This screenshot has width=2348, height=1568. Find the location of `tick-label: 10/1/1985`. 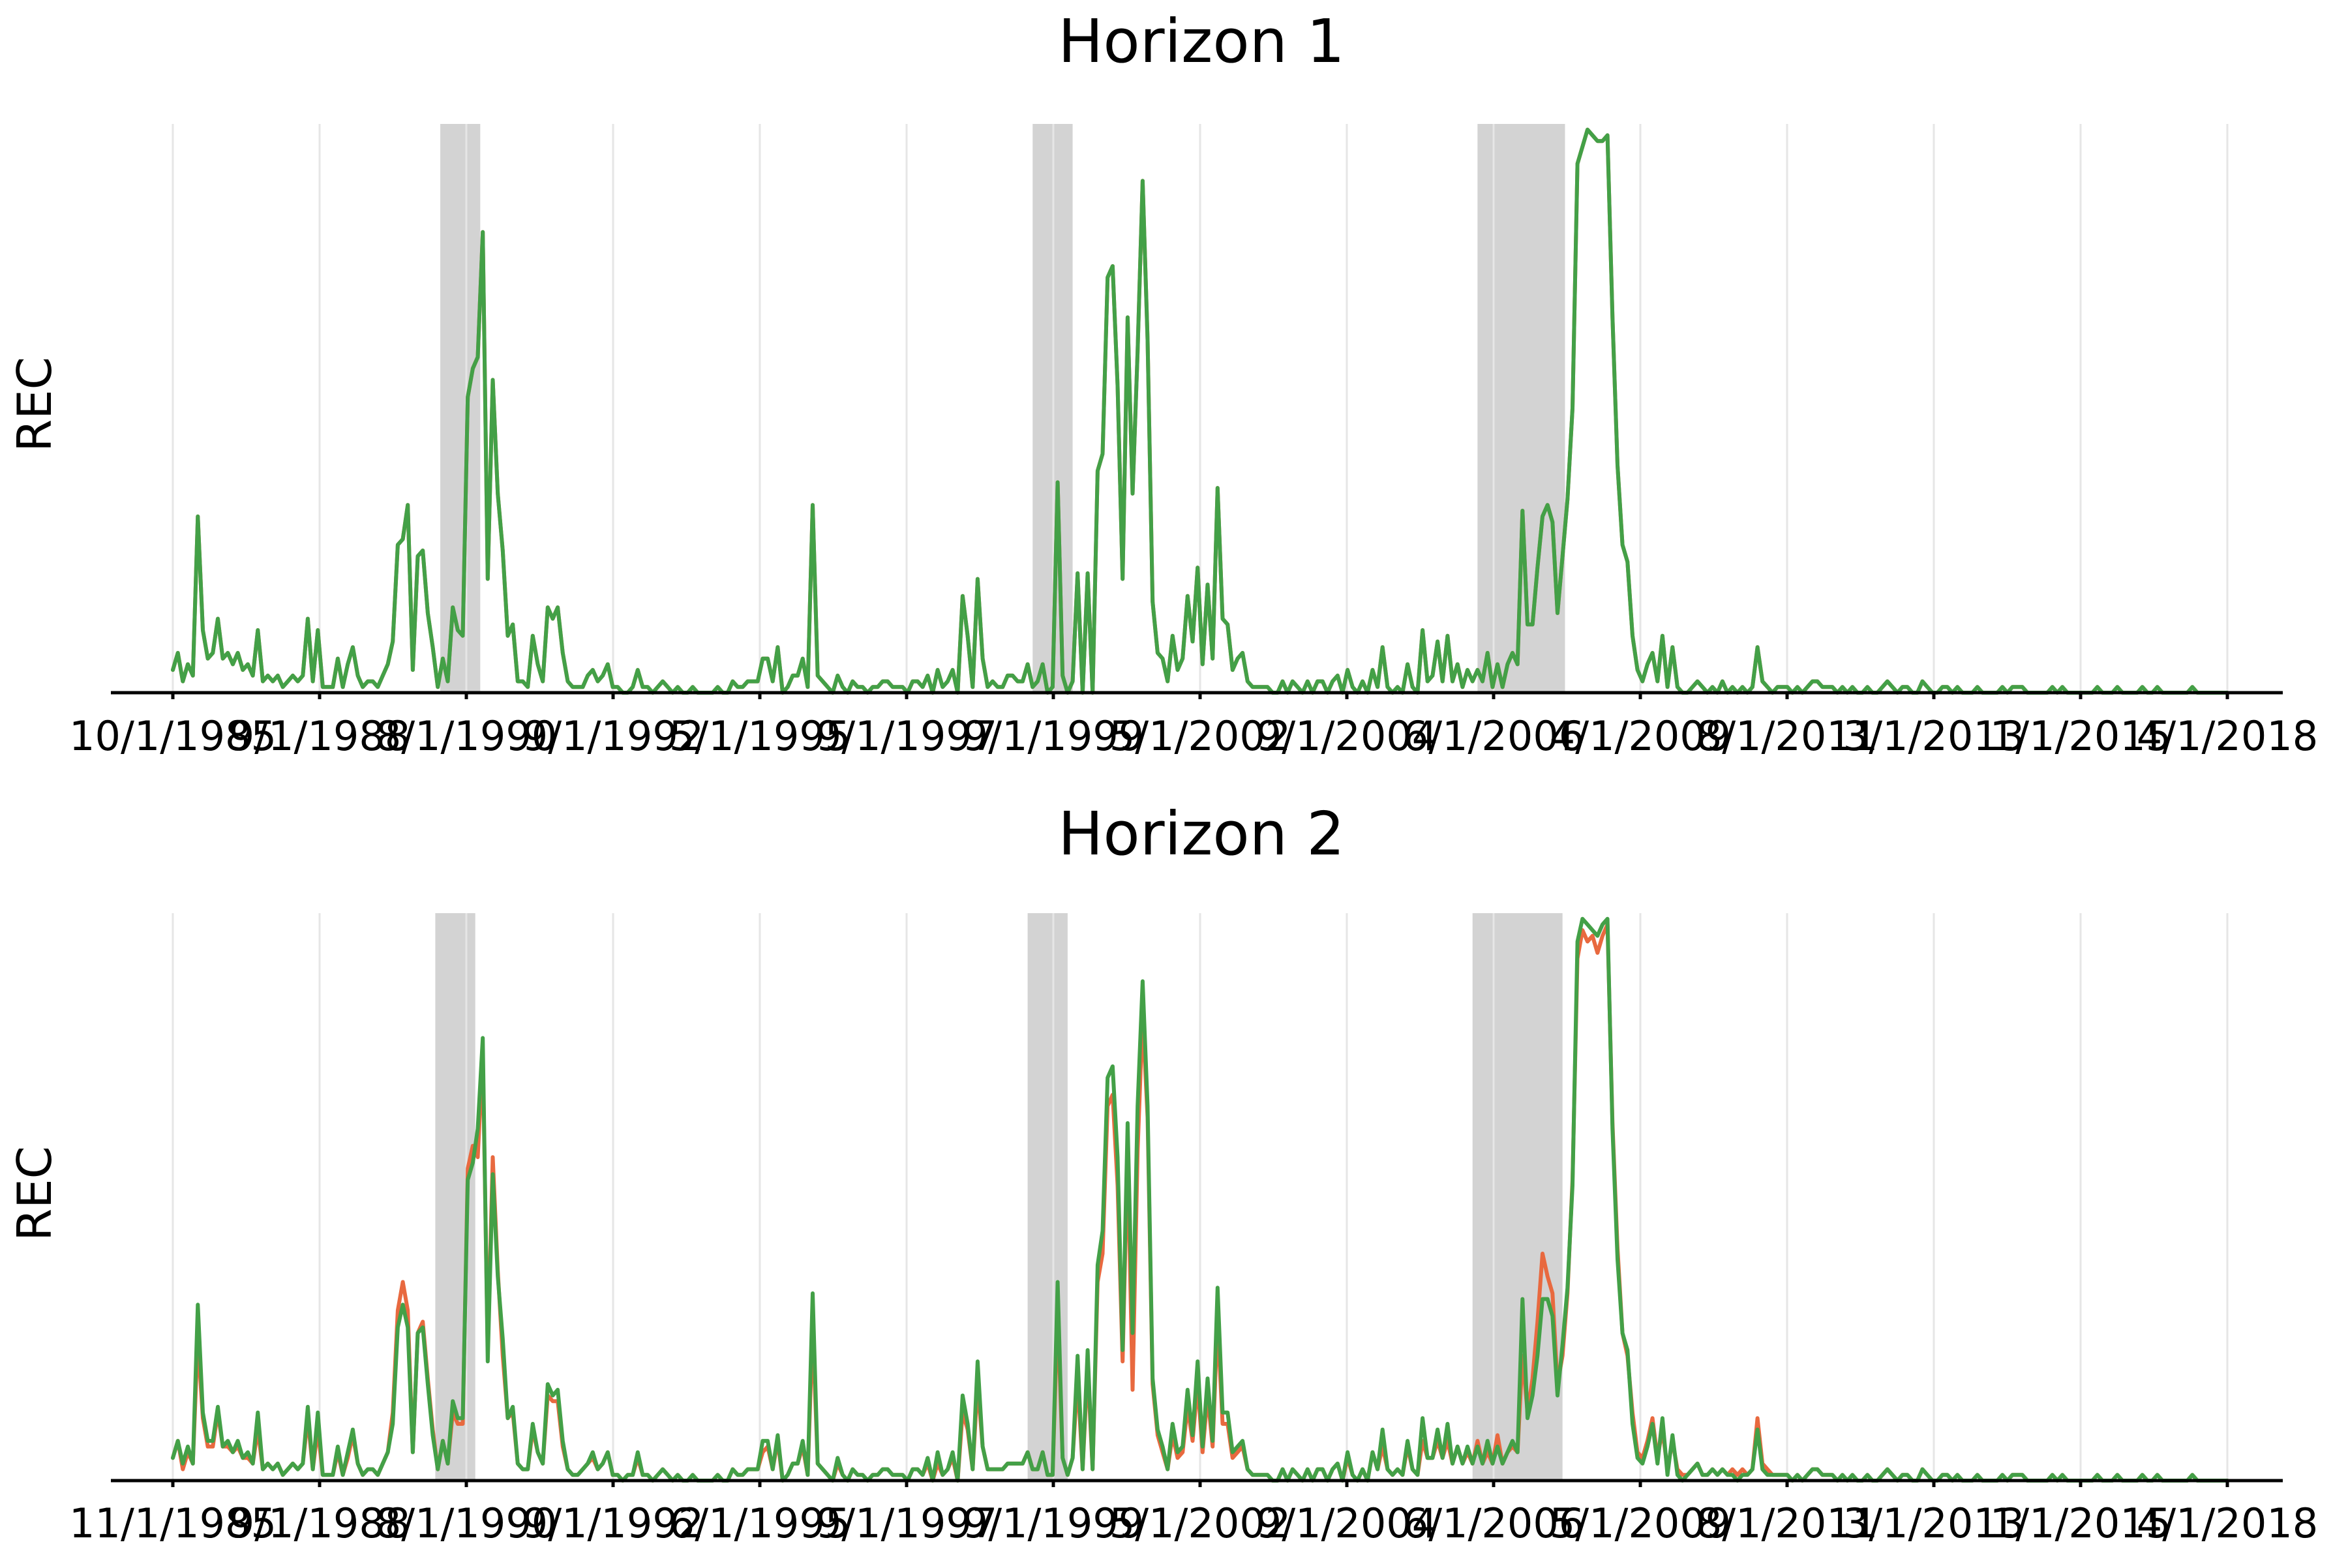

tick-label: 10/1/1985 is located at coordinates (173, 736).